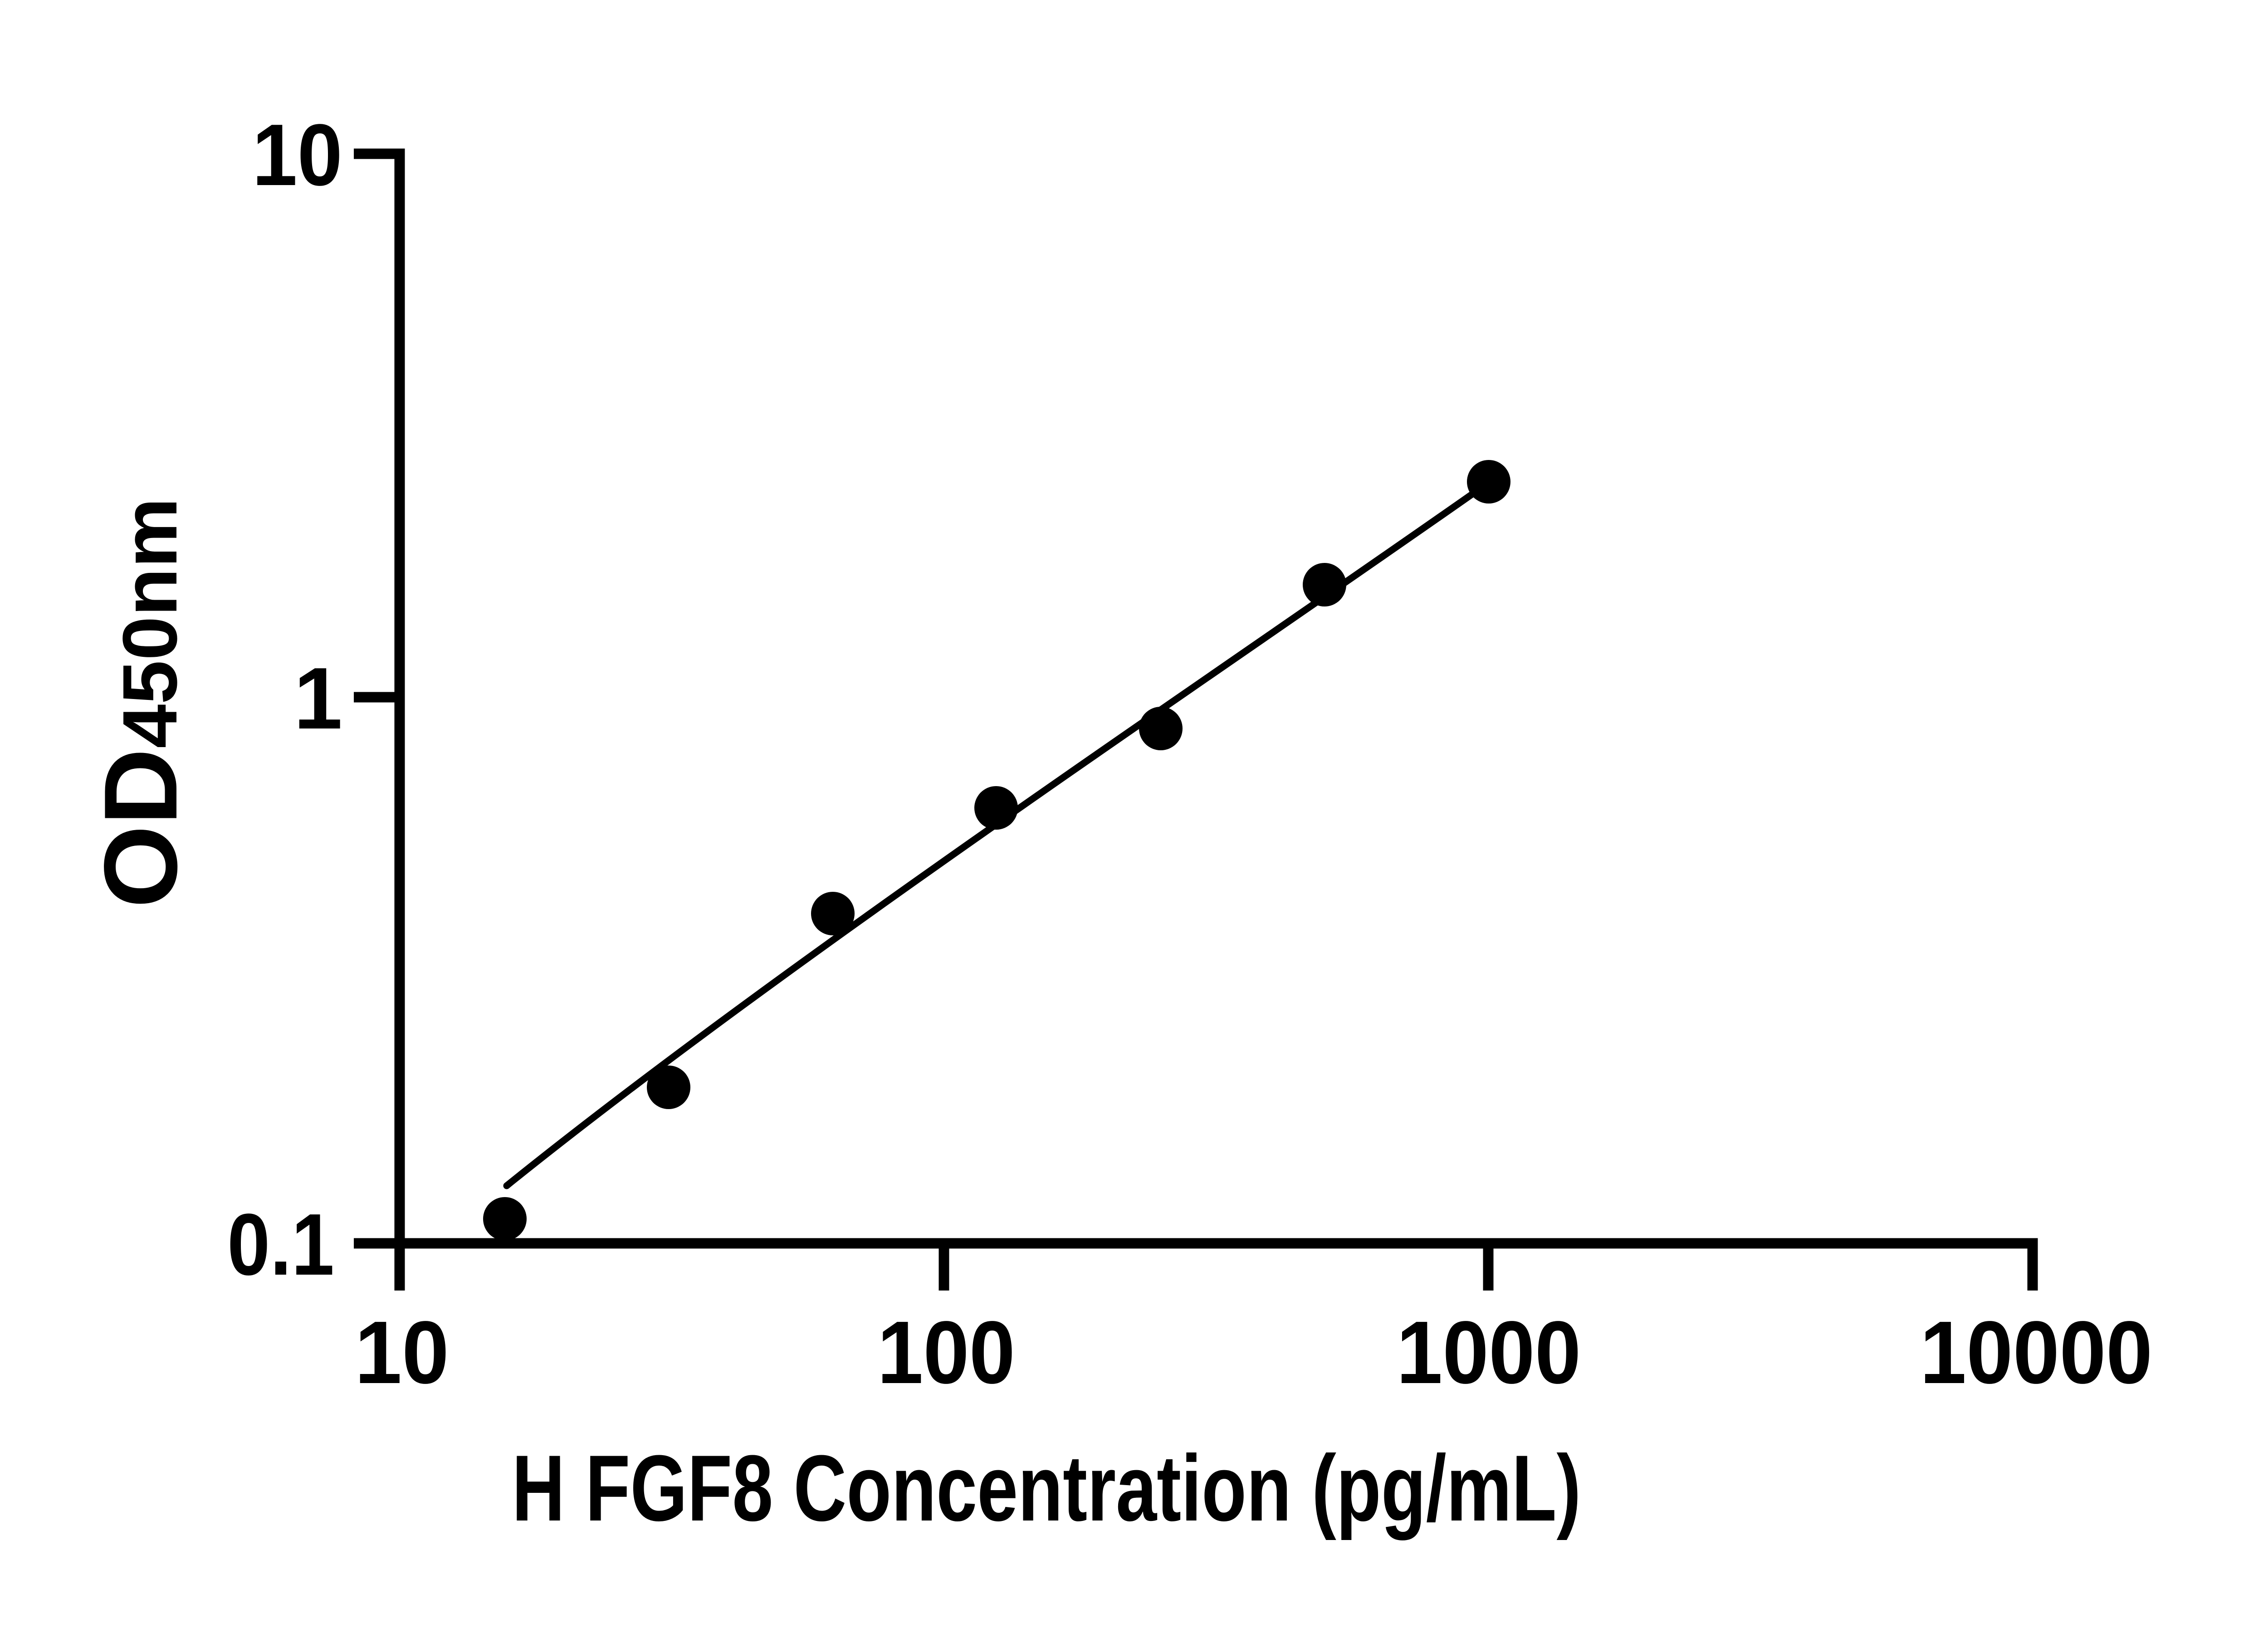 This screenshot has width=2268, height=1633. What do you see at coordinates (946, 1352) in the screenshot?
I see `svg-text: 100` at bounding box center [946, 1352].